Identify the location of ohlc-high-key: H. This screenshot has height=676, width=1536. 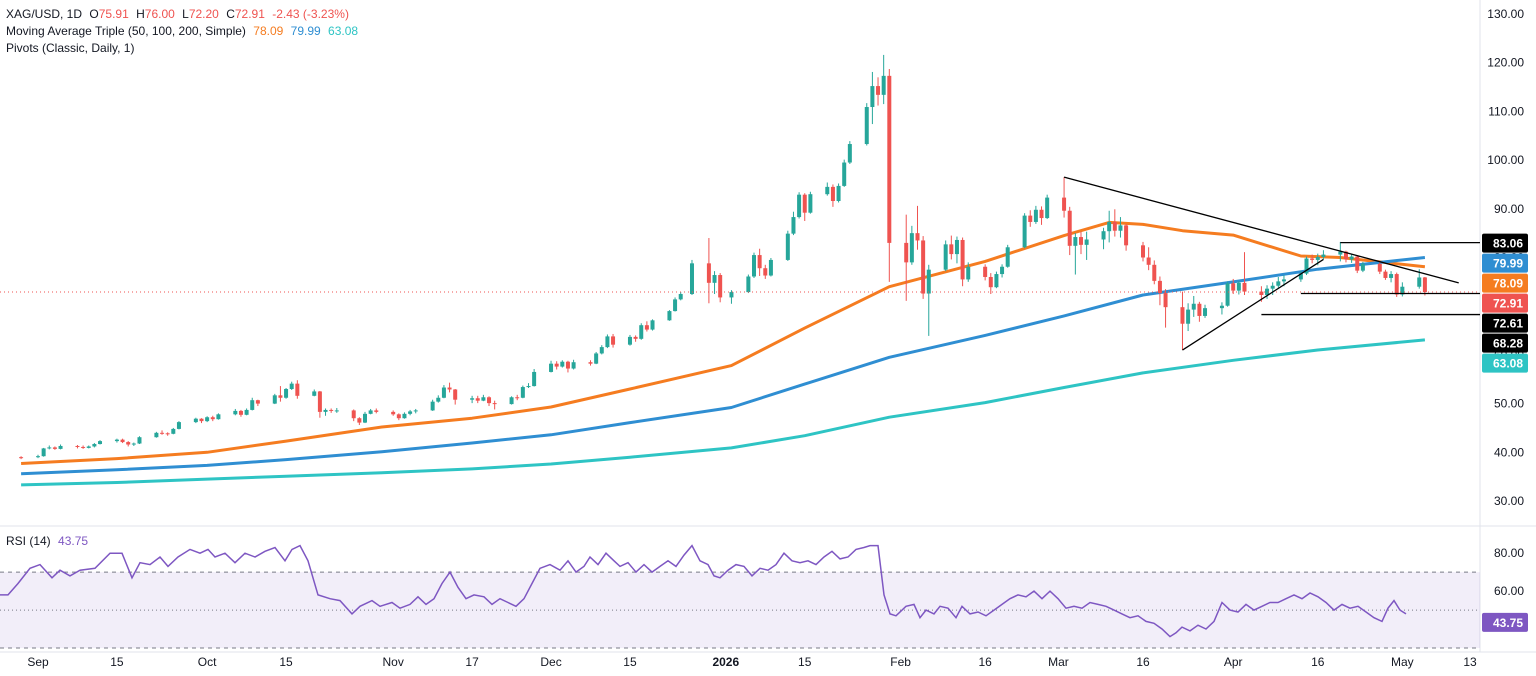
(140, 14).